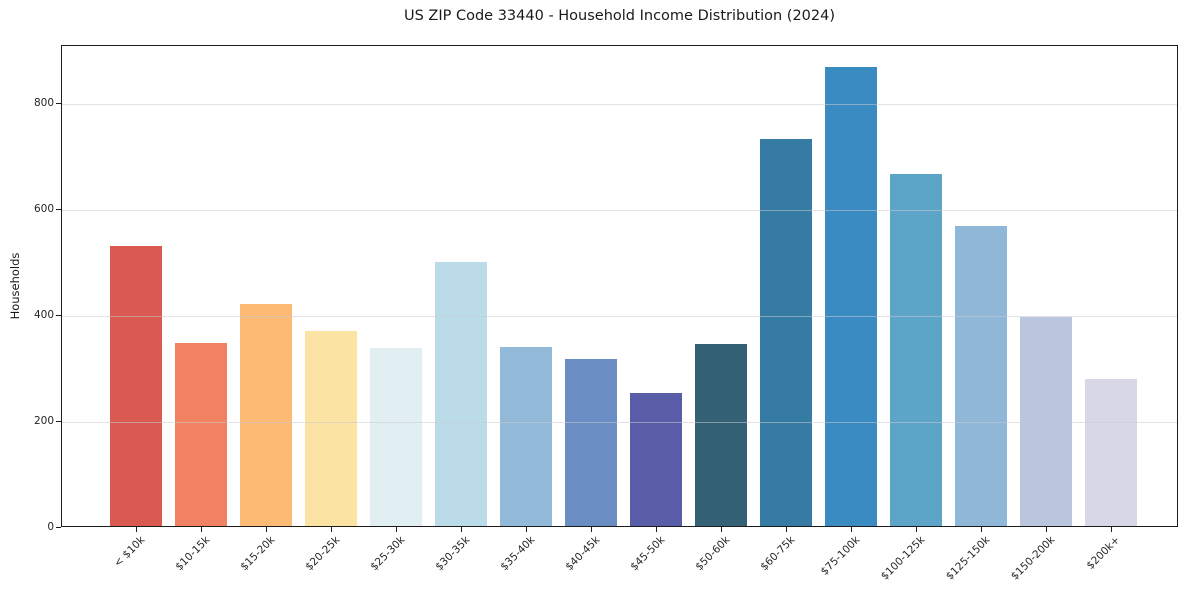  What do you see at coordinates (916, 350) in the screenshot?
I see `bar-100-125k` at bounding box center [916, 350].